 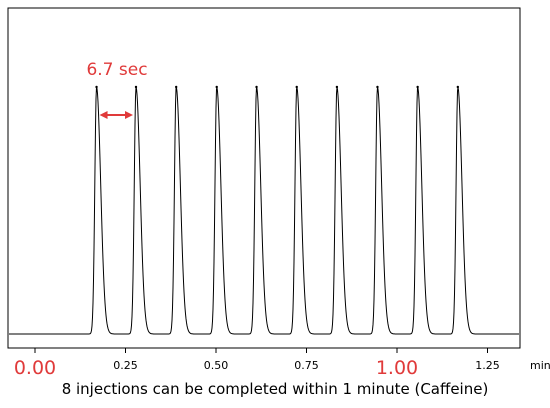 What do you see at coordinates (487, 365) in the screenshot?
I see `x-tick-label: 1.25` at bounding box center [487, 365].